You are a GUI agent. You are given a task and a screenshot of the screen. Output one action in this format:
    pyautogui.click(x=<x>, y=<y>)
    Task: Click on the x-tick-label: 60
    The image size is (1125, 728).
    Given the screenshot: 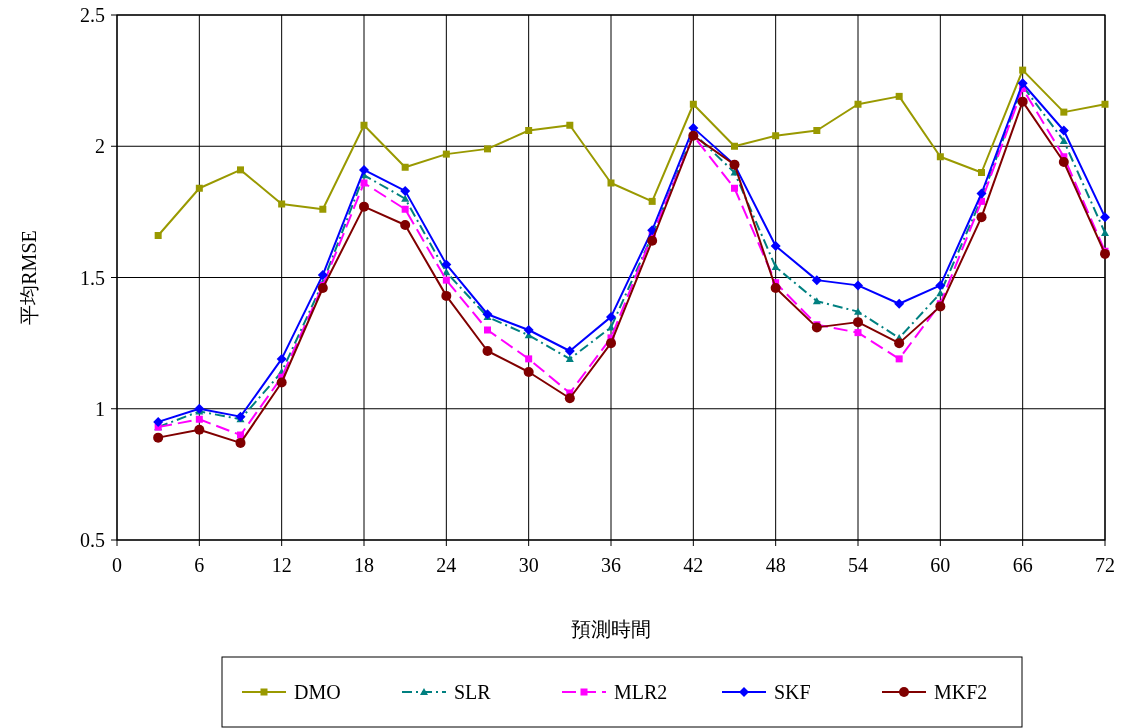 What is the action you would take?
    pyautogui.click(x=940, y=565)
    